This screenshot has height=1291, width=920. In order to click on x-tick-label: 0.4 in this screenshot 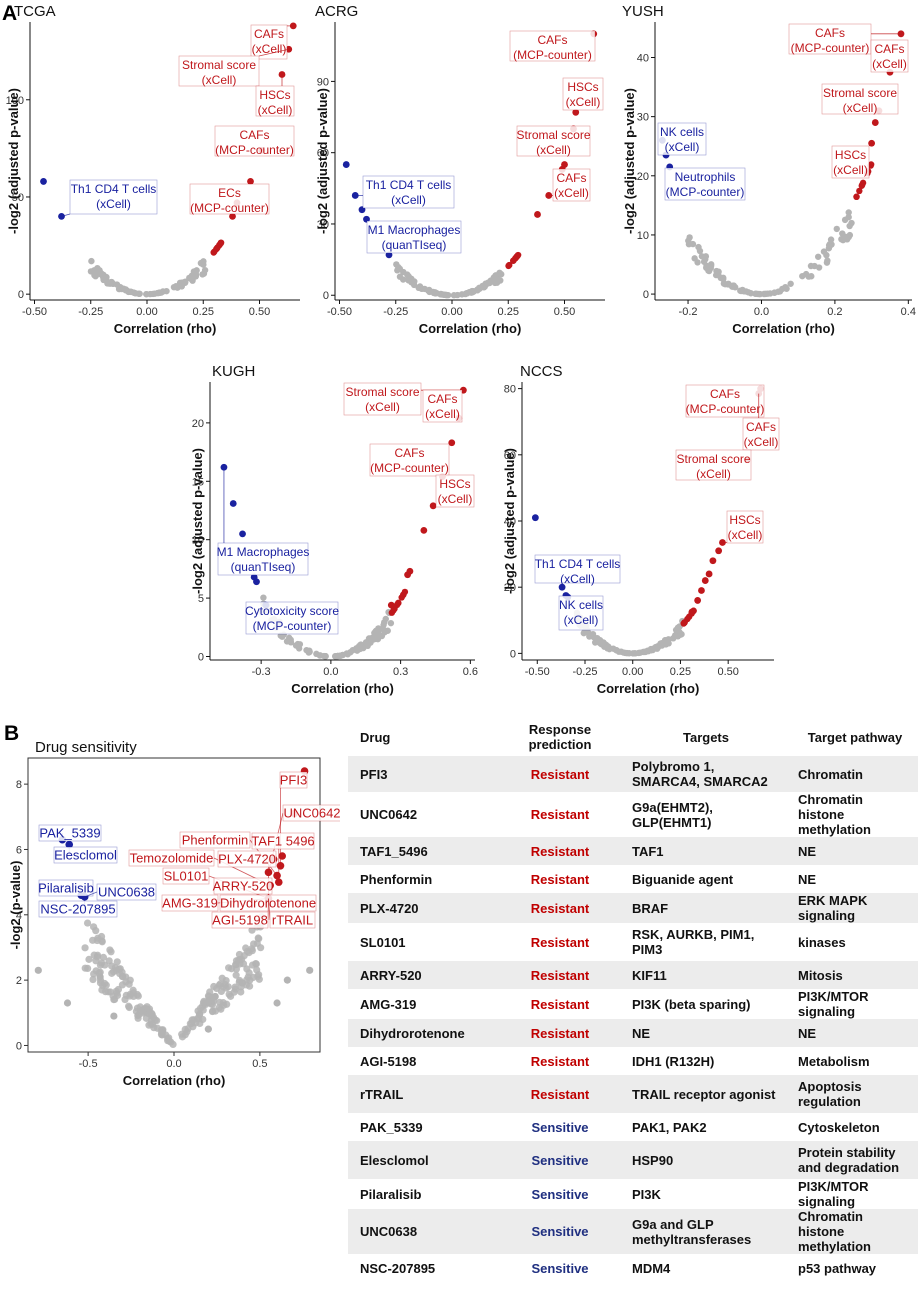, I will do `click(908, 312)`.